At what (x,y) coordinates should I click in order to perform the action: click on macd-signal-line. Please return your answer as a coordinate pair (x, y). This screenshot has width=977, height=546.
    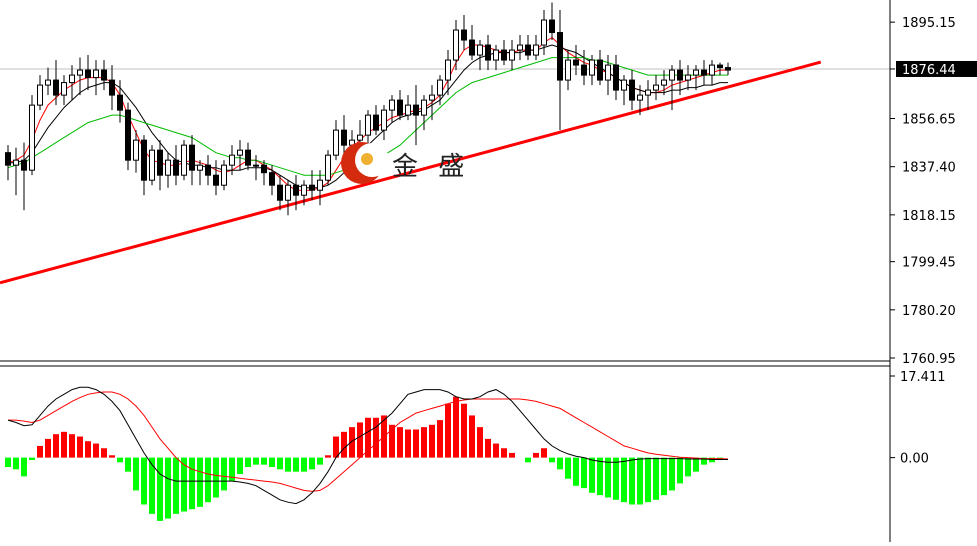
    Looking at the image, I should click on (368, 441).